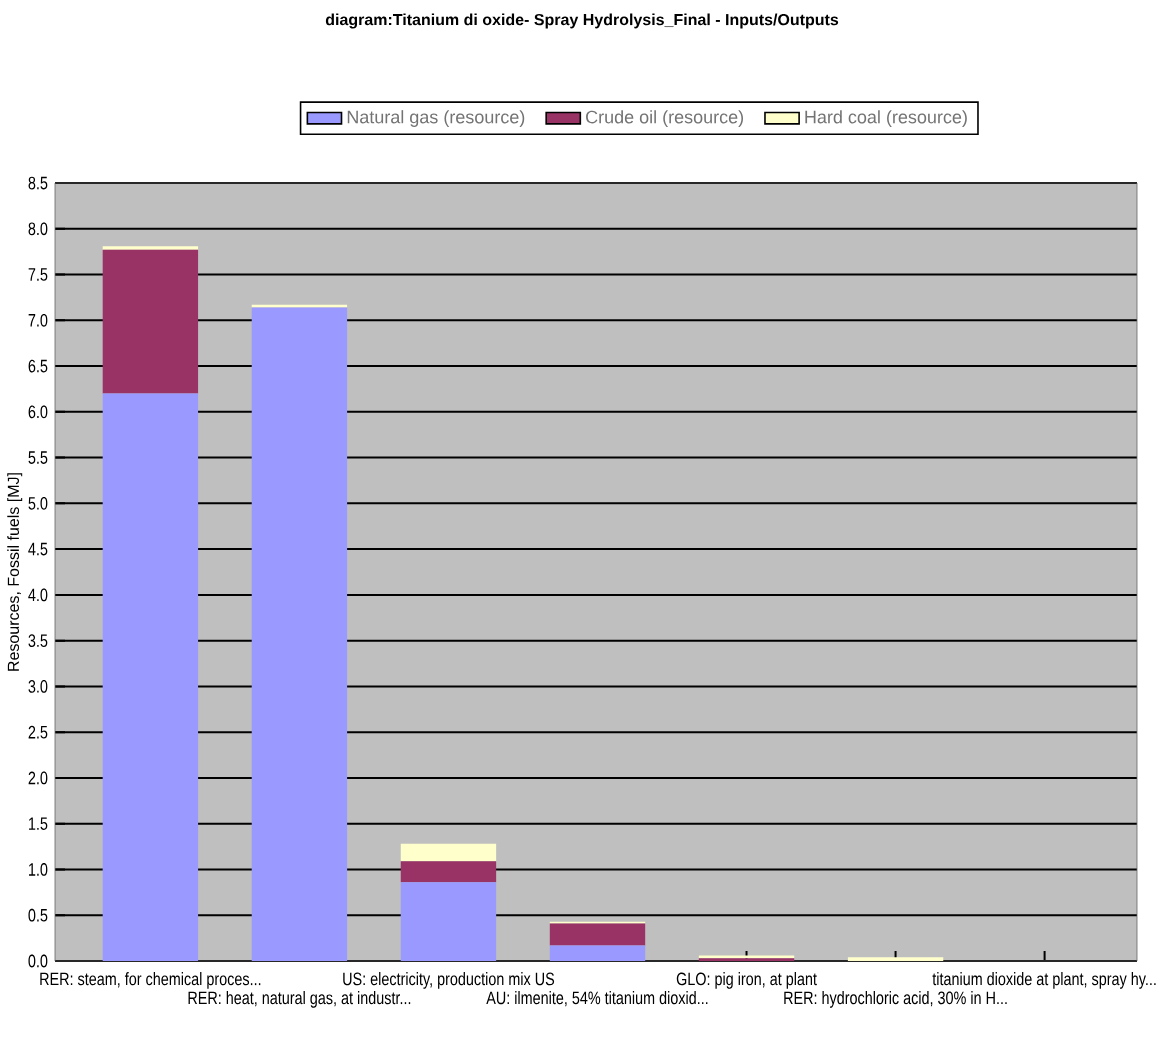 Image resolution: width=1164 pixels, height=1041 pixels. Describe the element at coordinates (38, 778) in the screenshot. I see `y-tick-label: 2.0` at that location.